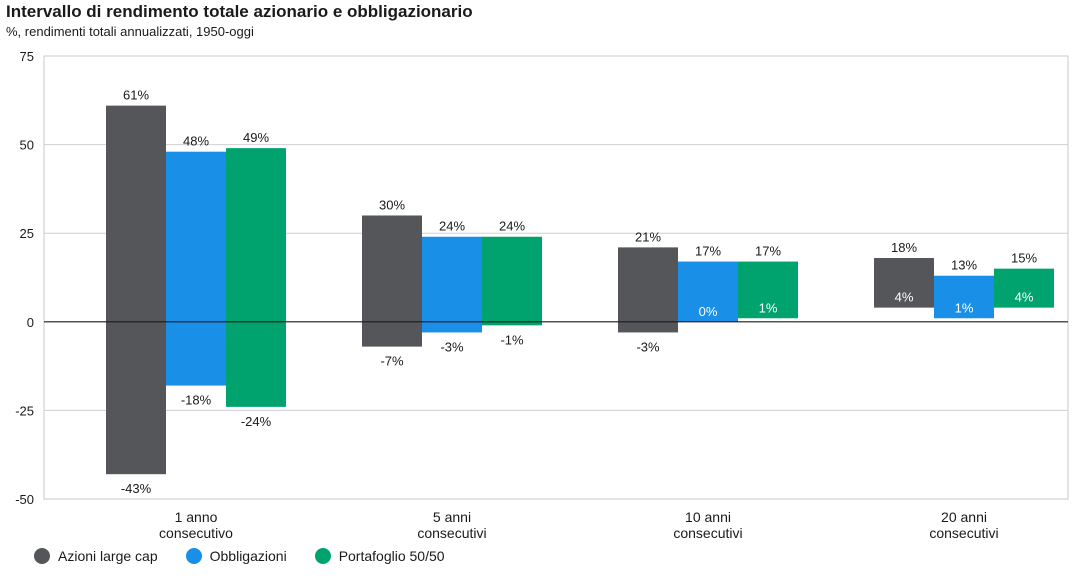  Describe the element at coordinates (193, 556) in the screenshot. I see `legend-swatch-obbligazioni` at that location.